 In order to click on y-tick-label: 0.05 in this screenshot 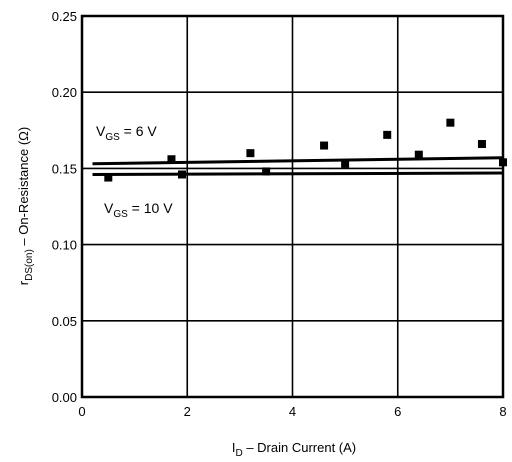, I will do `click(64, 321)`.